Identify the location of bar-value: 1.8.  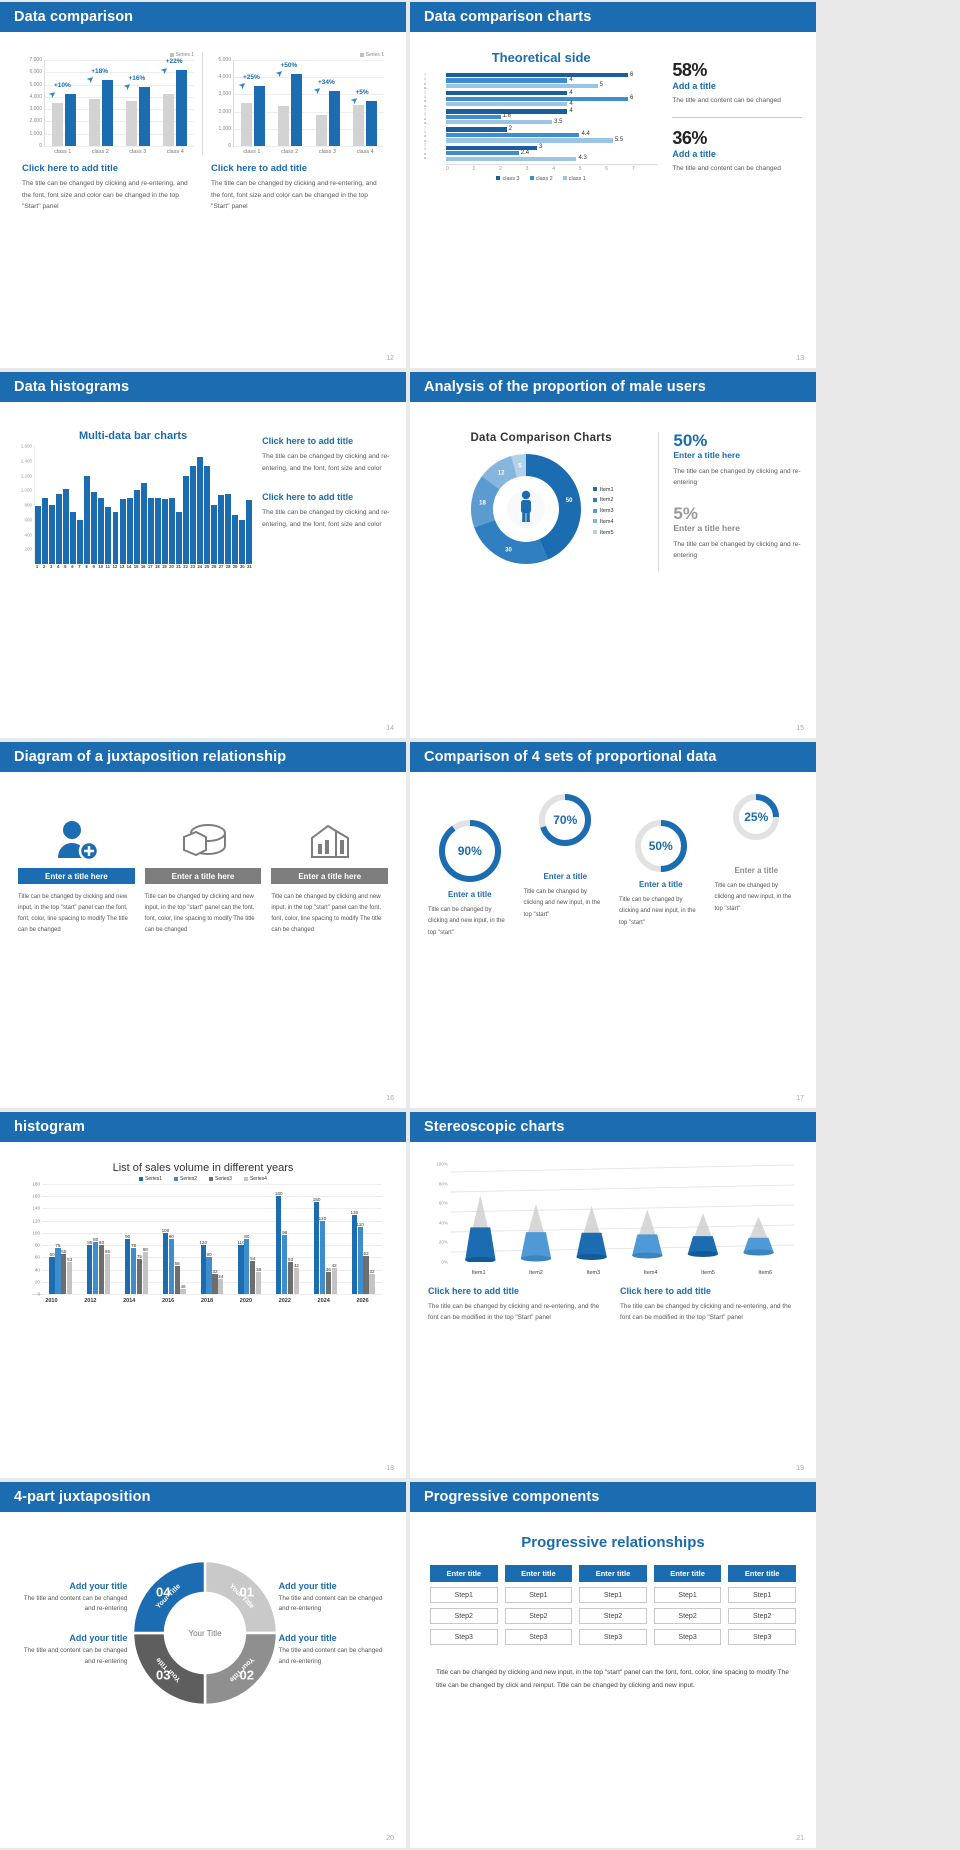
(506, 116).